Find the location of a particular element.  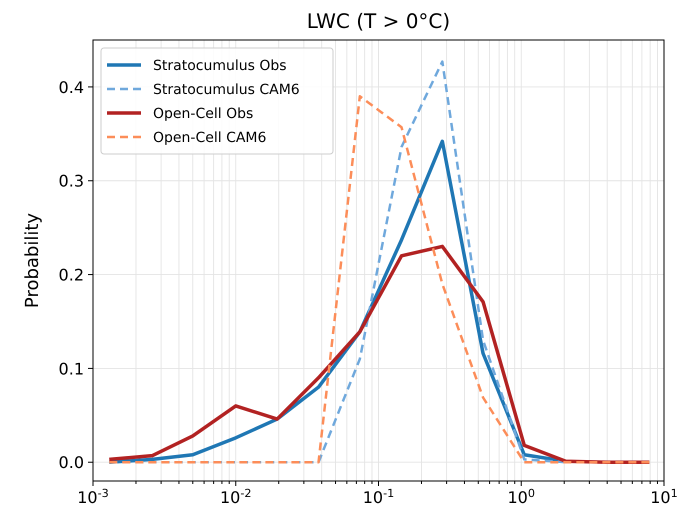

x-tick-label: 10$^{-1}$ is located at coordinates (378, 496).